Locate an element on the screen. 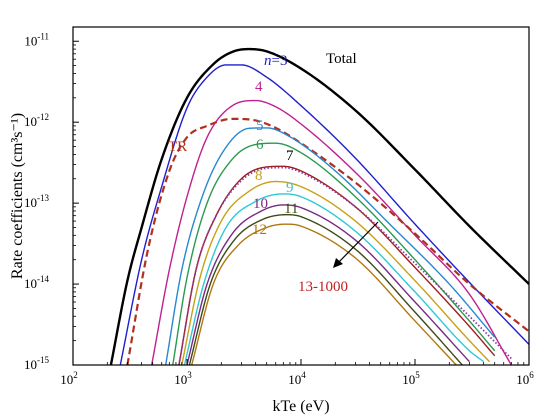 This screenshot has width=550, height=420. y-tick-label: 10-14 is located at coordinates (36, 282).